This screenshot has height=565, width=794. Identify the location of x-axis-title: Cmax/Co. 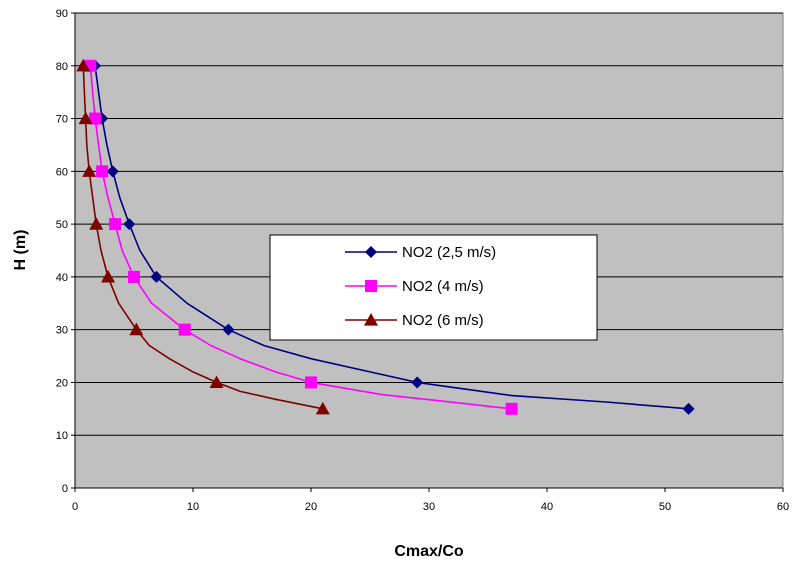
(429, 551).